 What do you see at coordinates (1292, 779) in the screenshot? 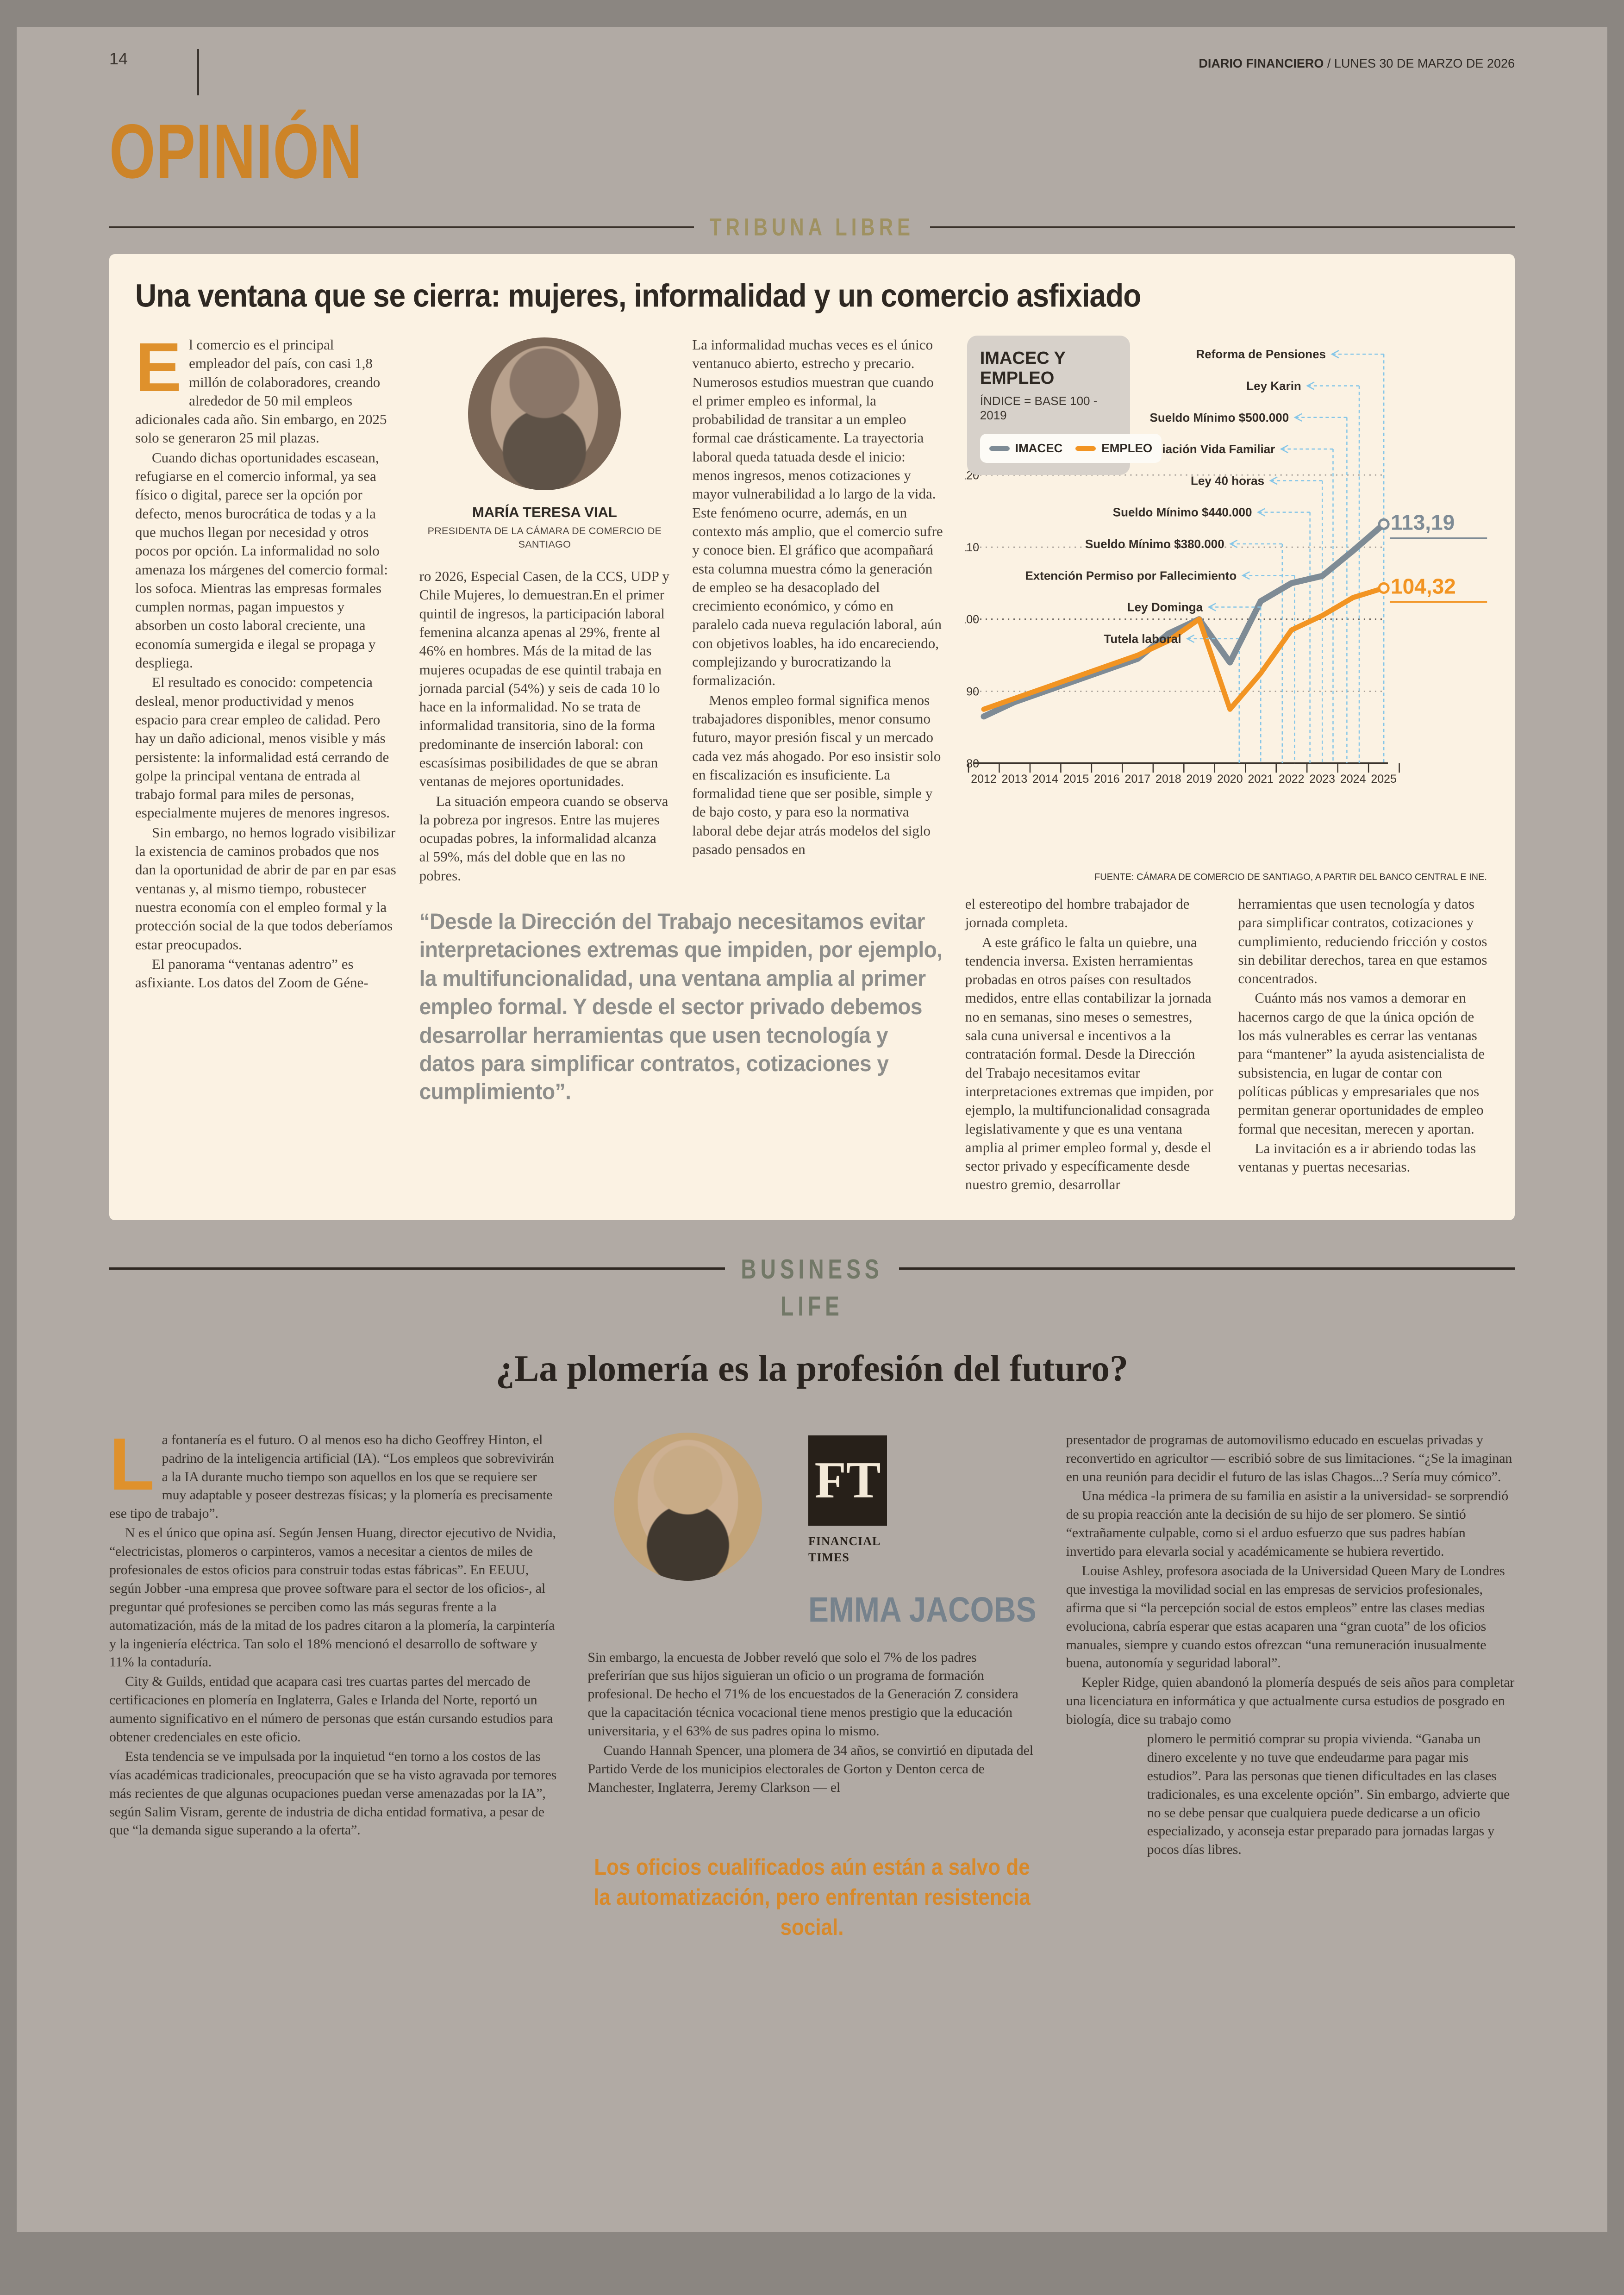
I see `svg-text: 2022` at bounding box center [1292, 779].